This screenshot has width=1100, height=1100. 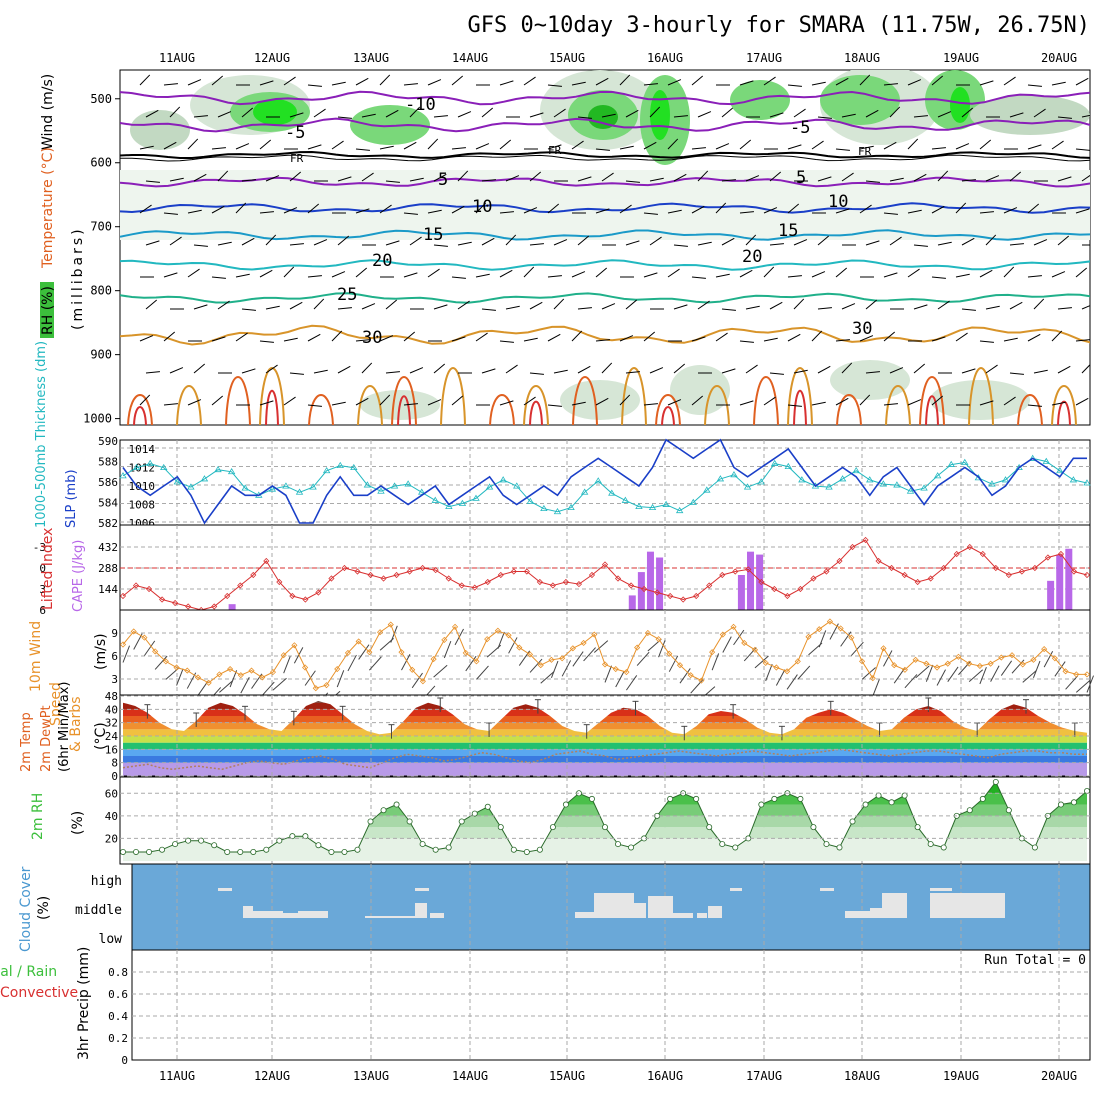 I want to click on temp-tick-48: 48, so click(x=111, y=696).